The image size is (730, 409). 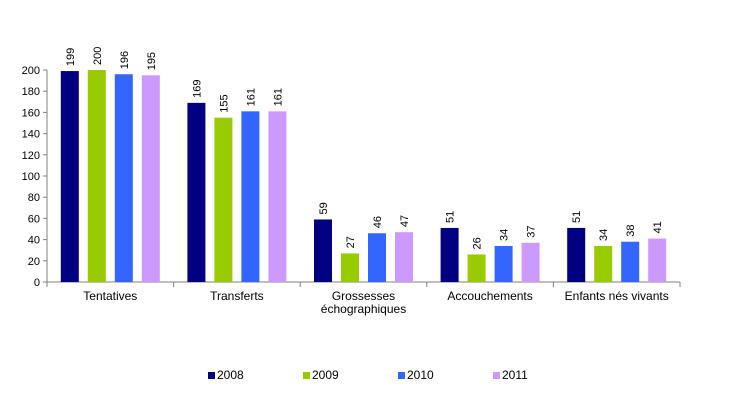 I want to click on data-label: 169, so click(x=197, y=89).